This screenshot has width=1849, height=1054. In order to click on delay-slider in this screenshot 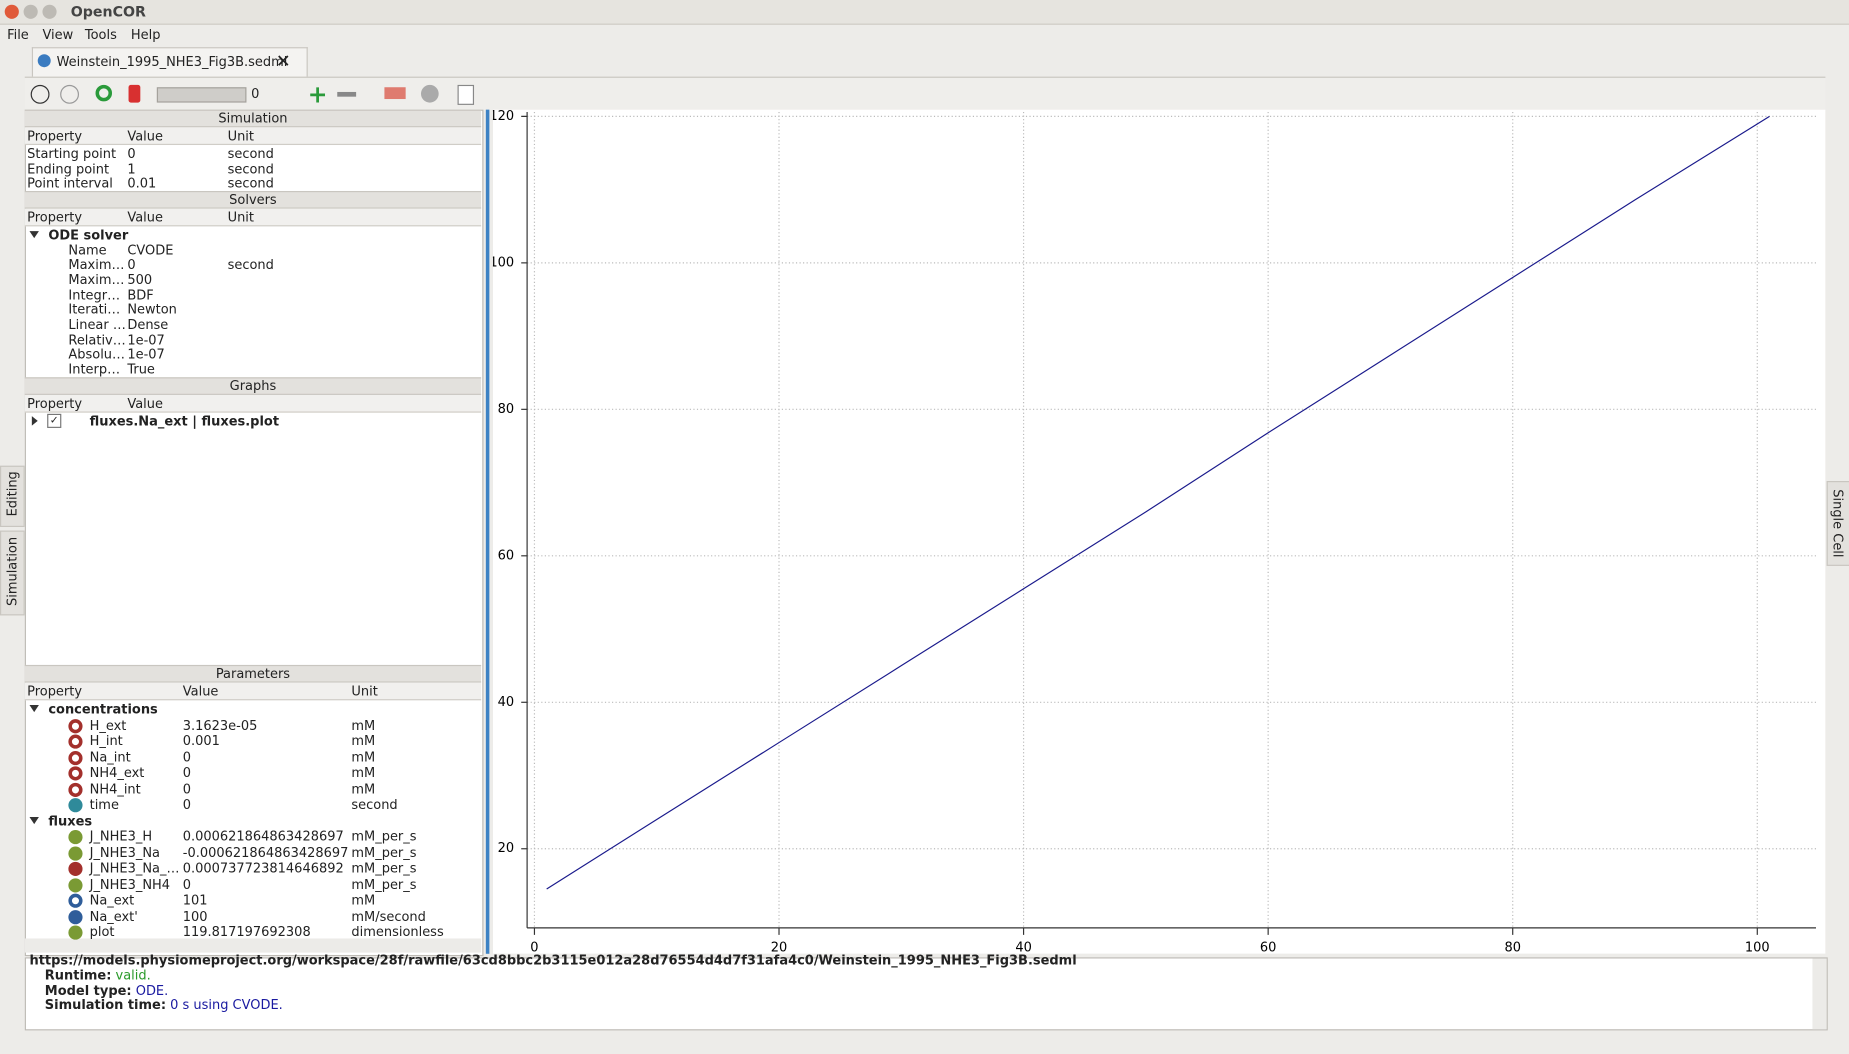, I will do `click(201, 95)`.